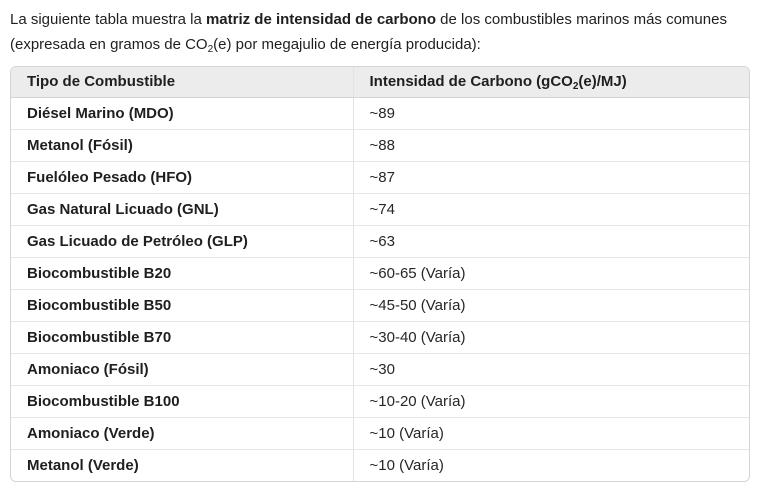 The width and height of the screenshot is (780, 503). Describe the element at coordinates (550, 304) in the screenshot. I see `intensity-cell: ~45-50 (Varía)` at that location.